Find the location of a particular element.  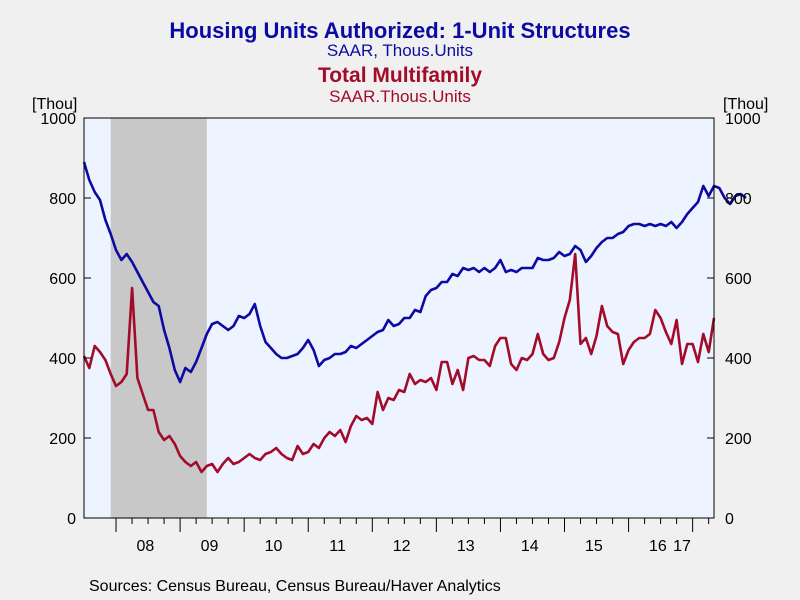

y-tick-label-right: 400 is located at coordinates (738, 359).